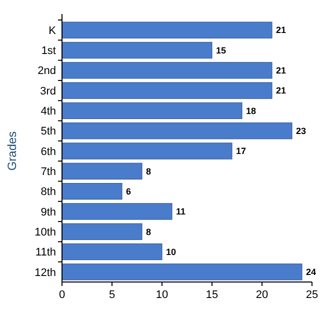  Describe the element at coordinates (47, 71) in the screenshot. I see `y-tick-label: 2nd` at that location.